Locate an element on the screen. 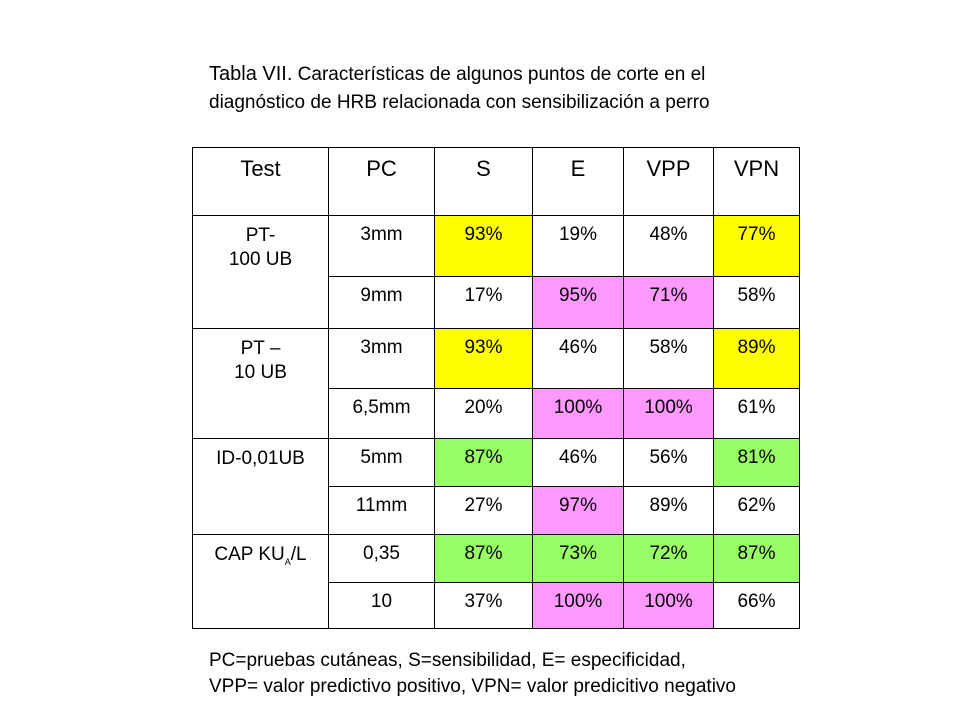  table-row: 11mm 27% 97% 89% 62% is located at coordinates (496, 510).